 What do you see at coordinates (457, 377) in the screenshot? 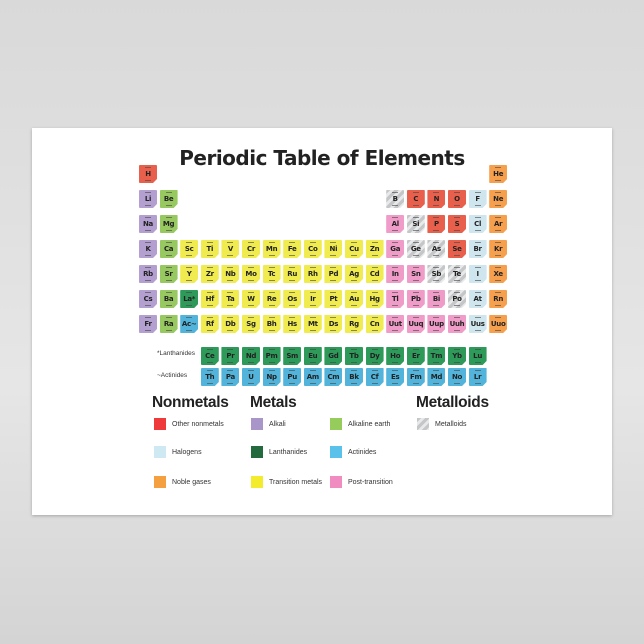
I see `element-cell-no: No` at bounding box center [457, 377].